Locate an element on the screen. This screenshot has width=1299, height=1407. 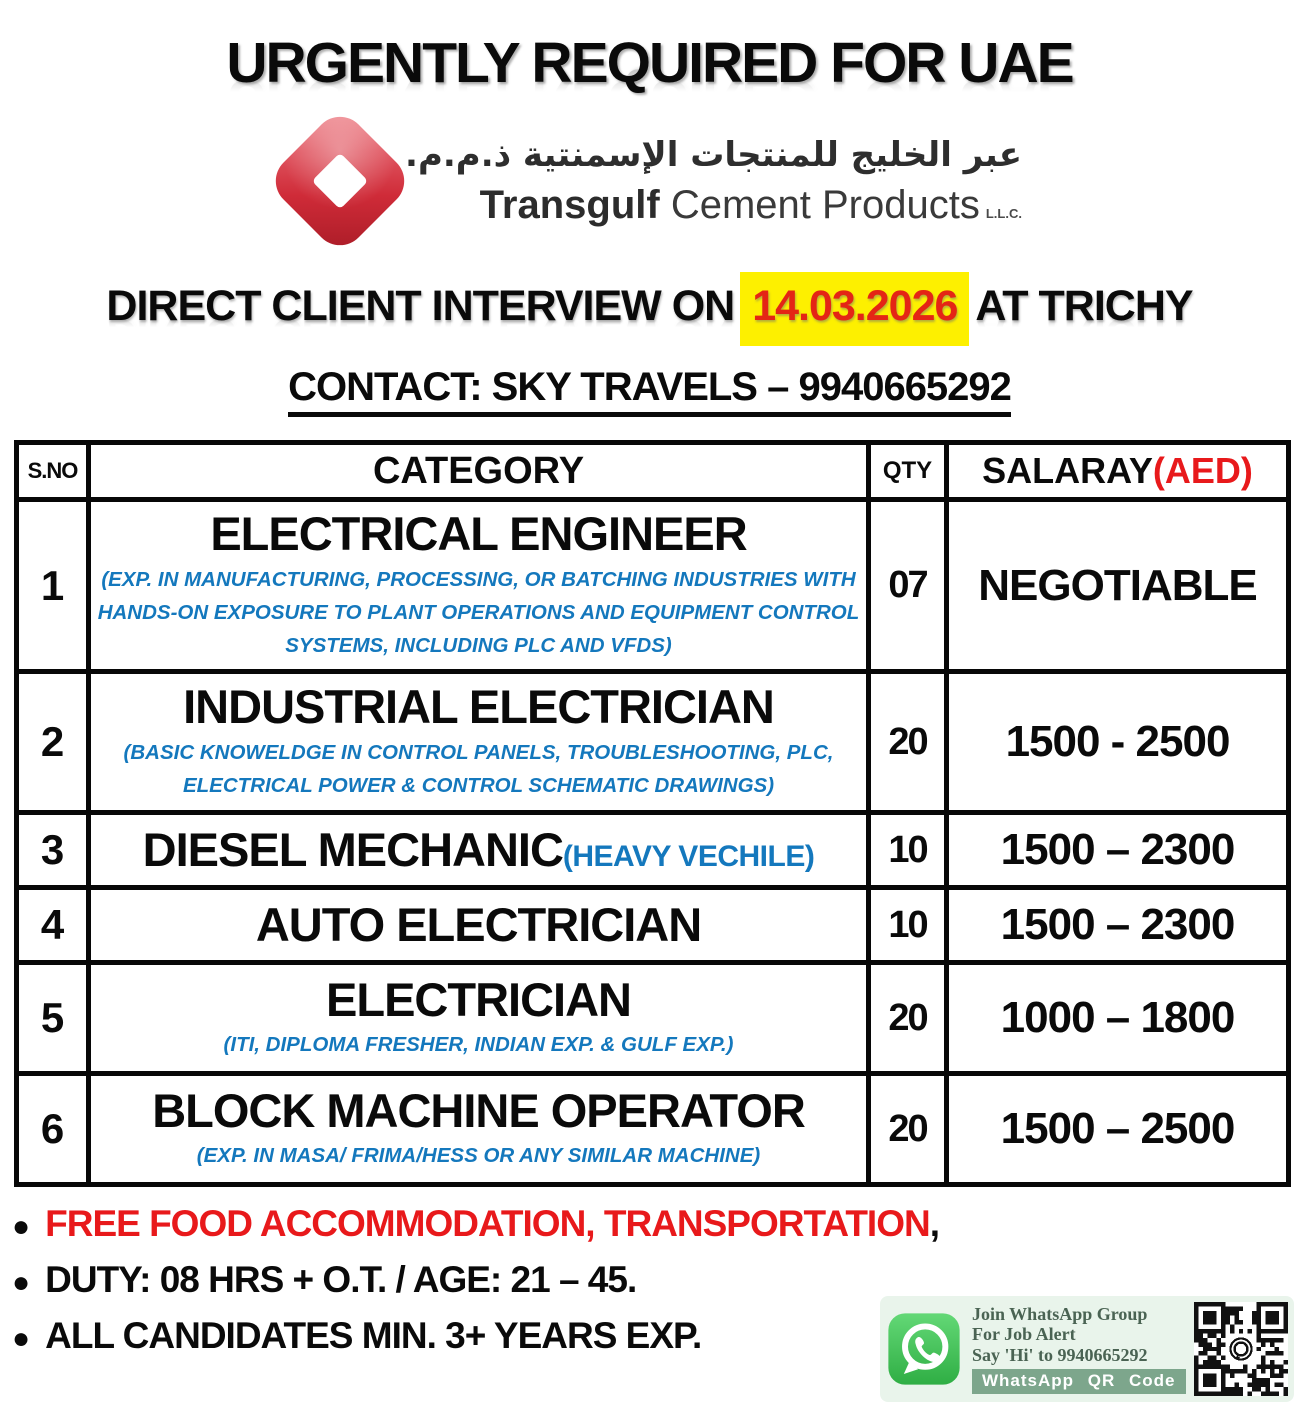
note-text: DUTY: 08 HRS + O.T. / AGE: 21 – 45. is located at coordinates (341, 1280).